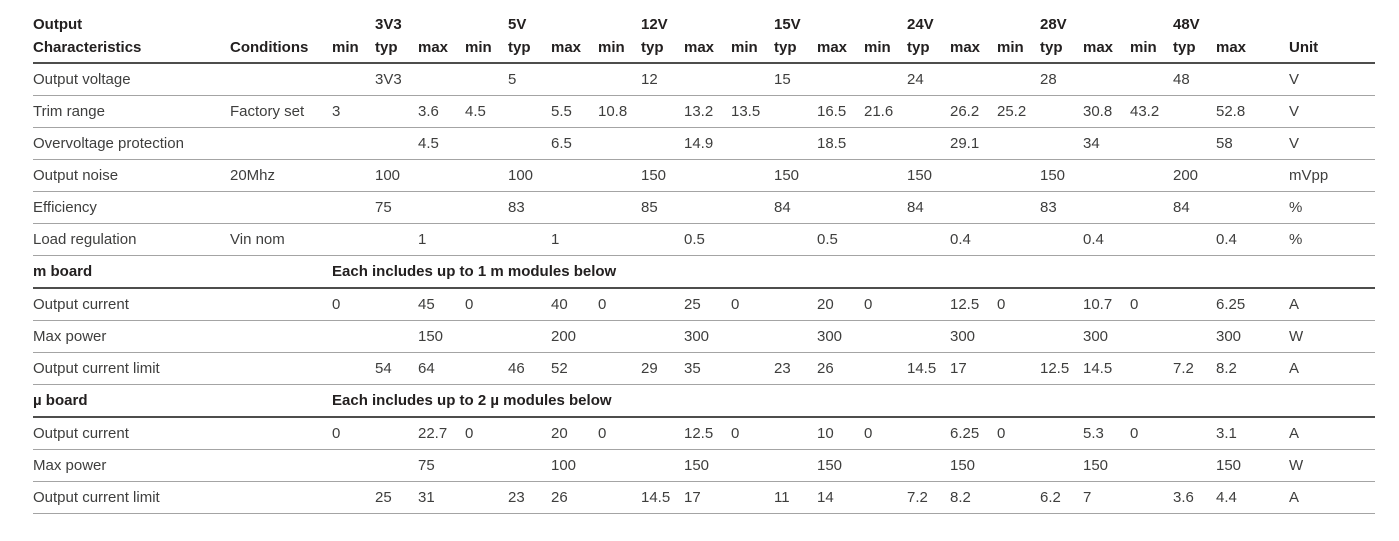 Image resolution: width=1399 pixels, height=541 pixels. What do you see at coordinates (529, 497) in the screenshot?
I see `spec-value: 23` at bounding box center [529, 497].